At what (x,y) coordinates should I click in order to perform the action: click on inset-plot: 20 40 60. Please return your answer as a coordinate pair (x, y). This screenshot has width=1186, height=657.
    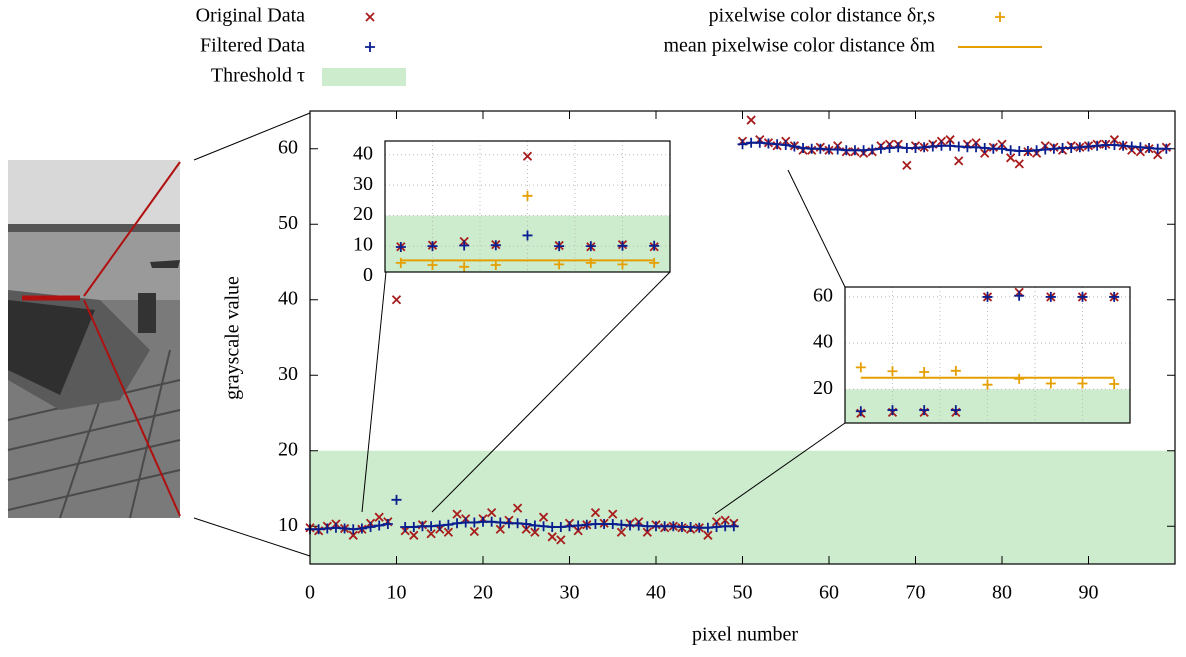
    Looking at the image, I should click on (972, 354).